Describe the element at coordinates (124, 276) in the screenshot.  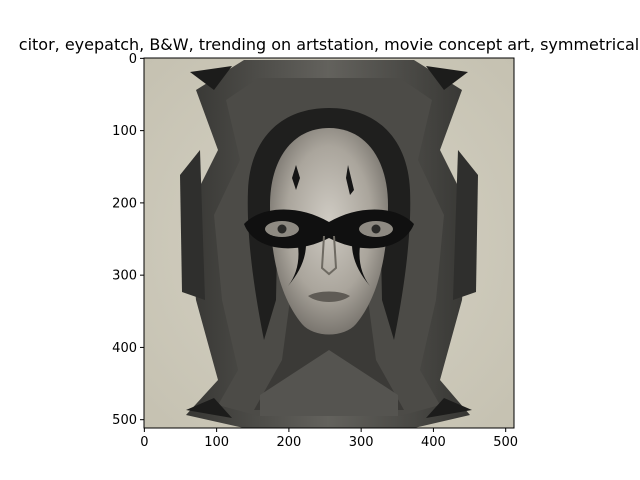
I see `y-tick-label: 300` at that location.